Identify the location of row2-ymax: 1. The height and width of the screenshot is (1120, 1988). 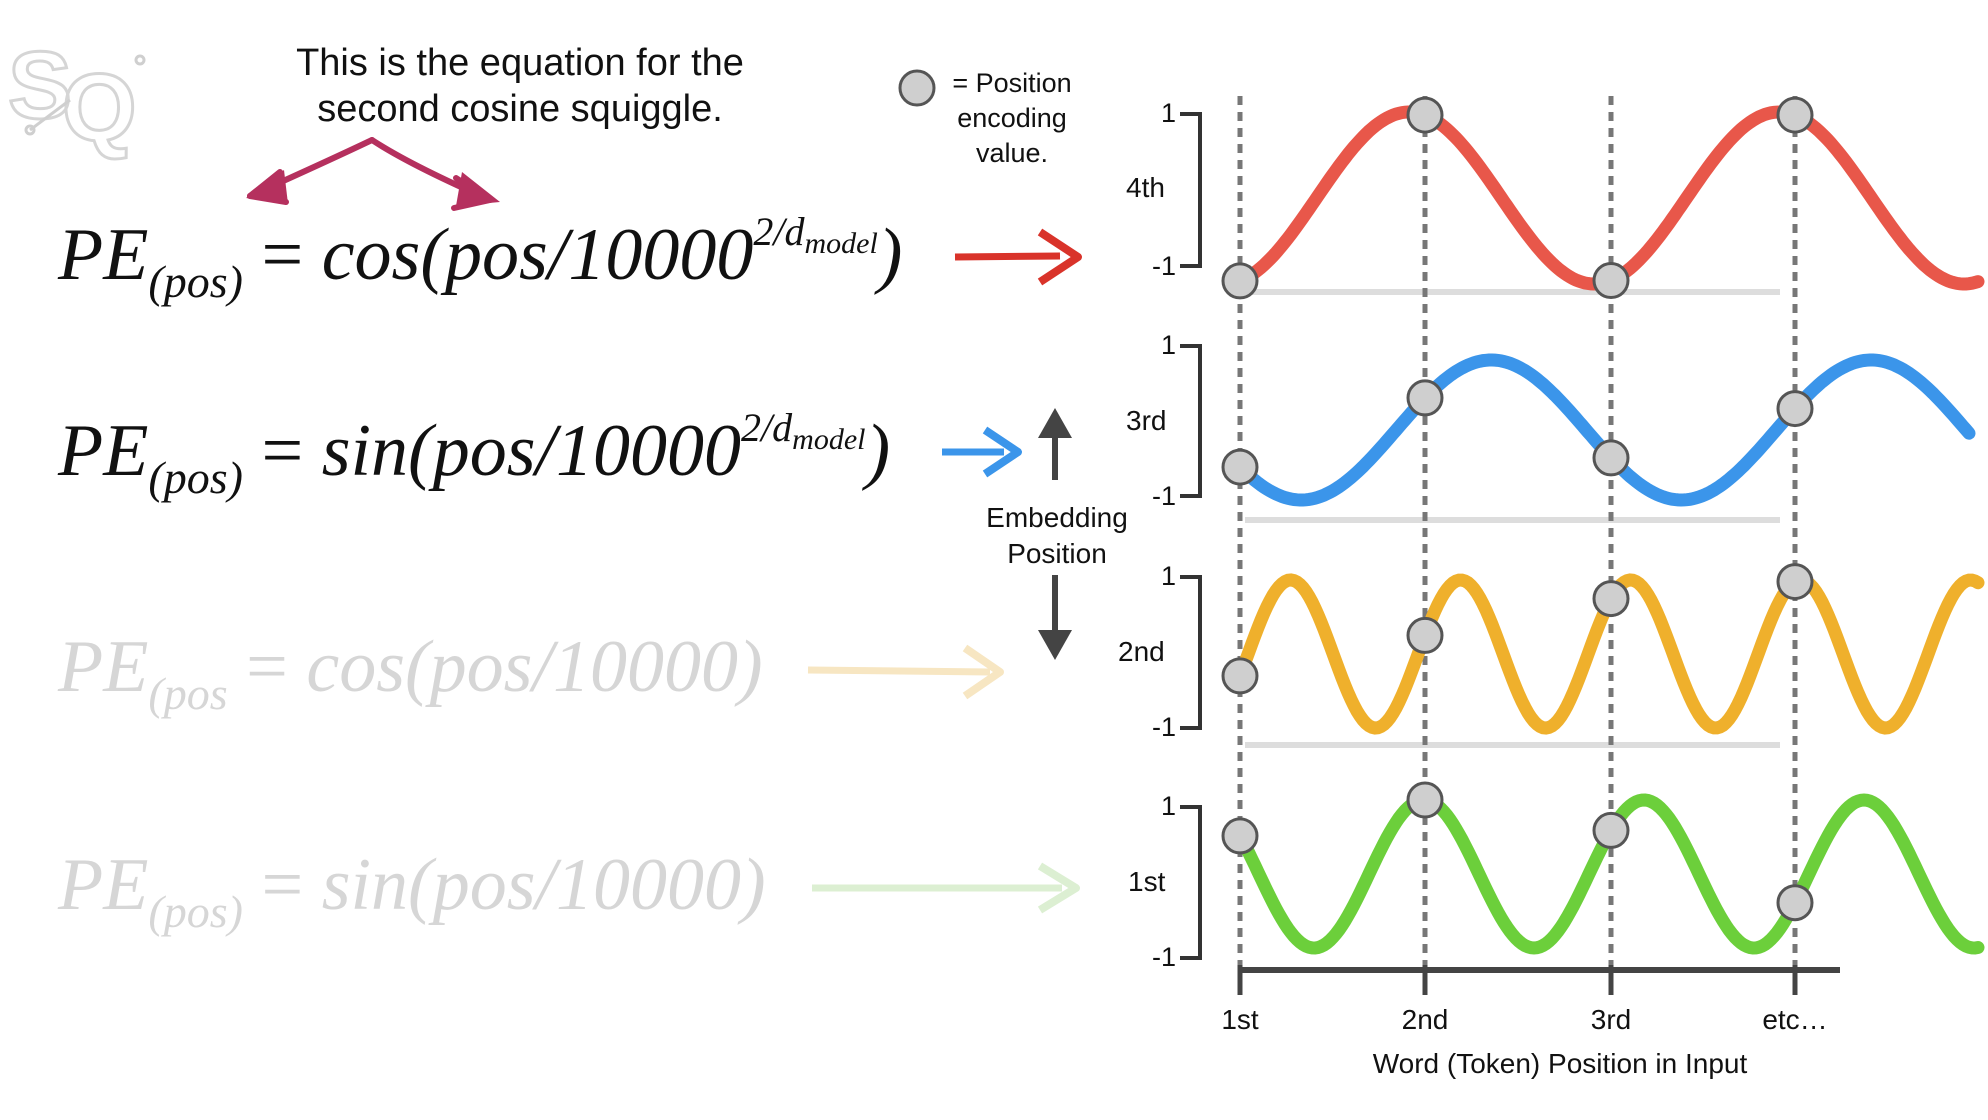
(1168, 576).